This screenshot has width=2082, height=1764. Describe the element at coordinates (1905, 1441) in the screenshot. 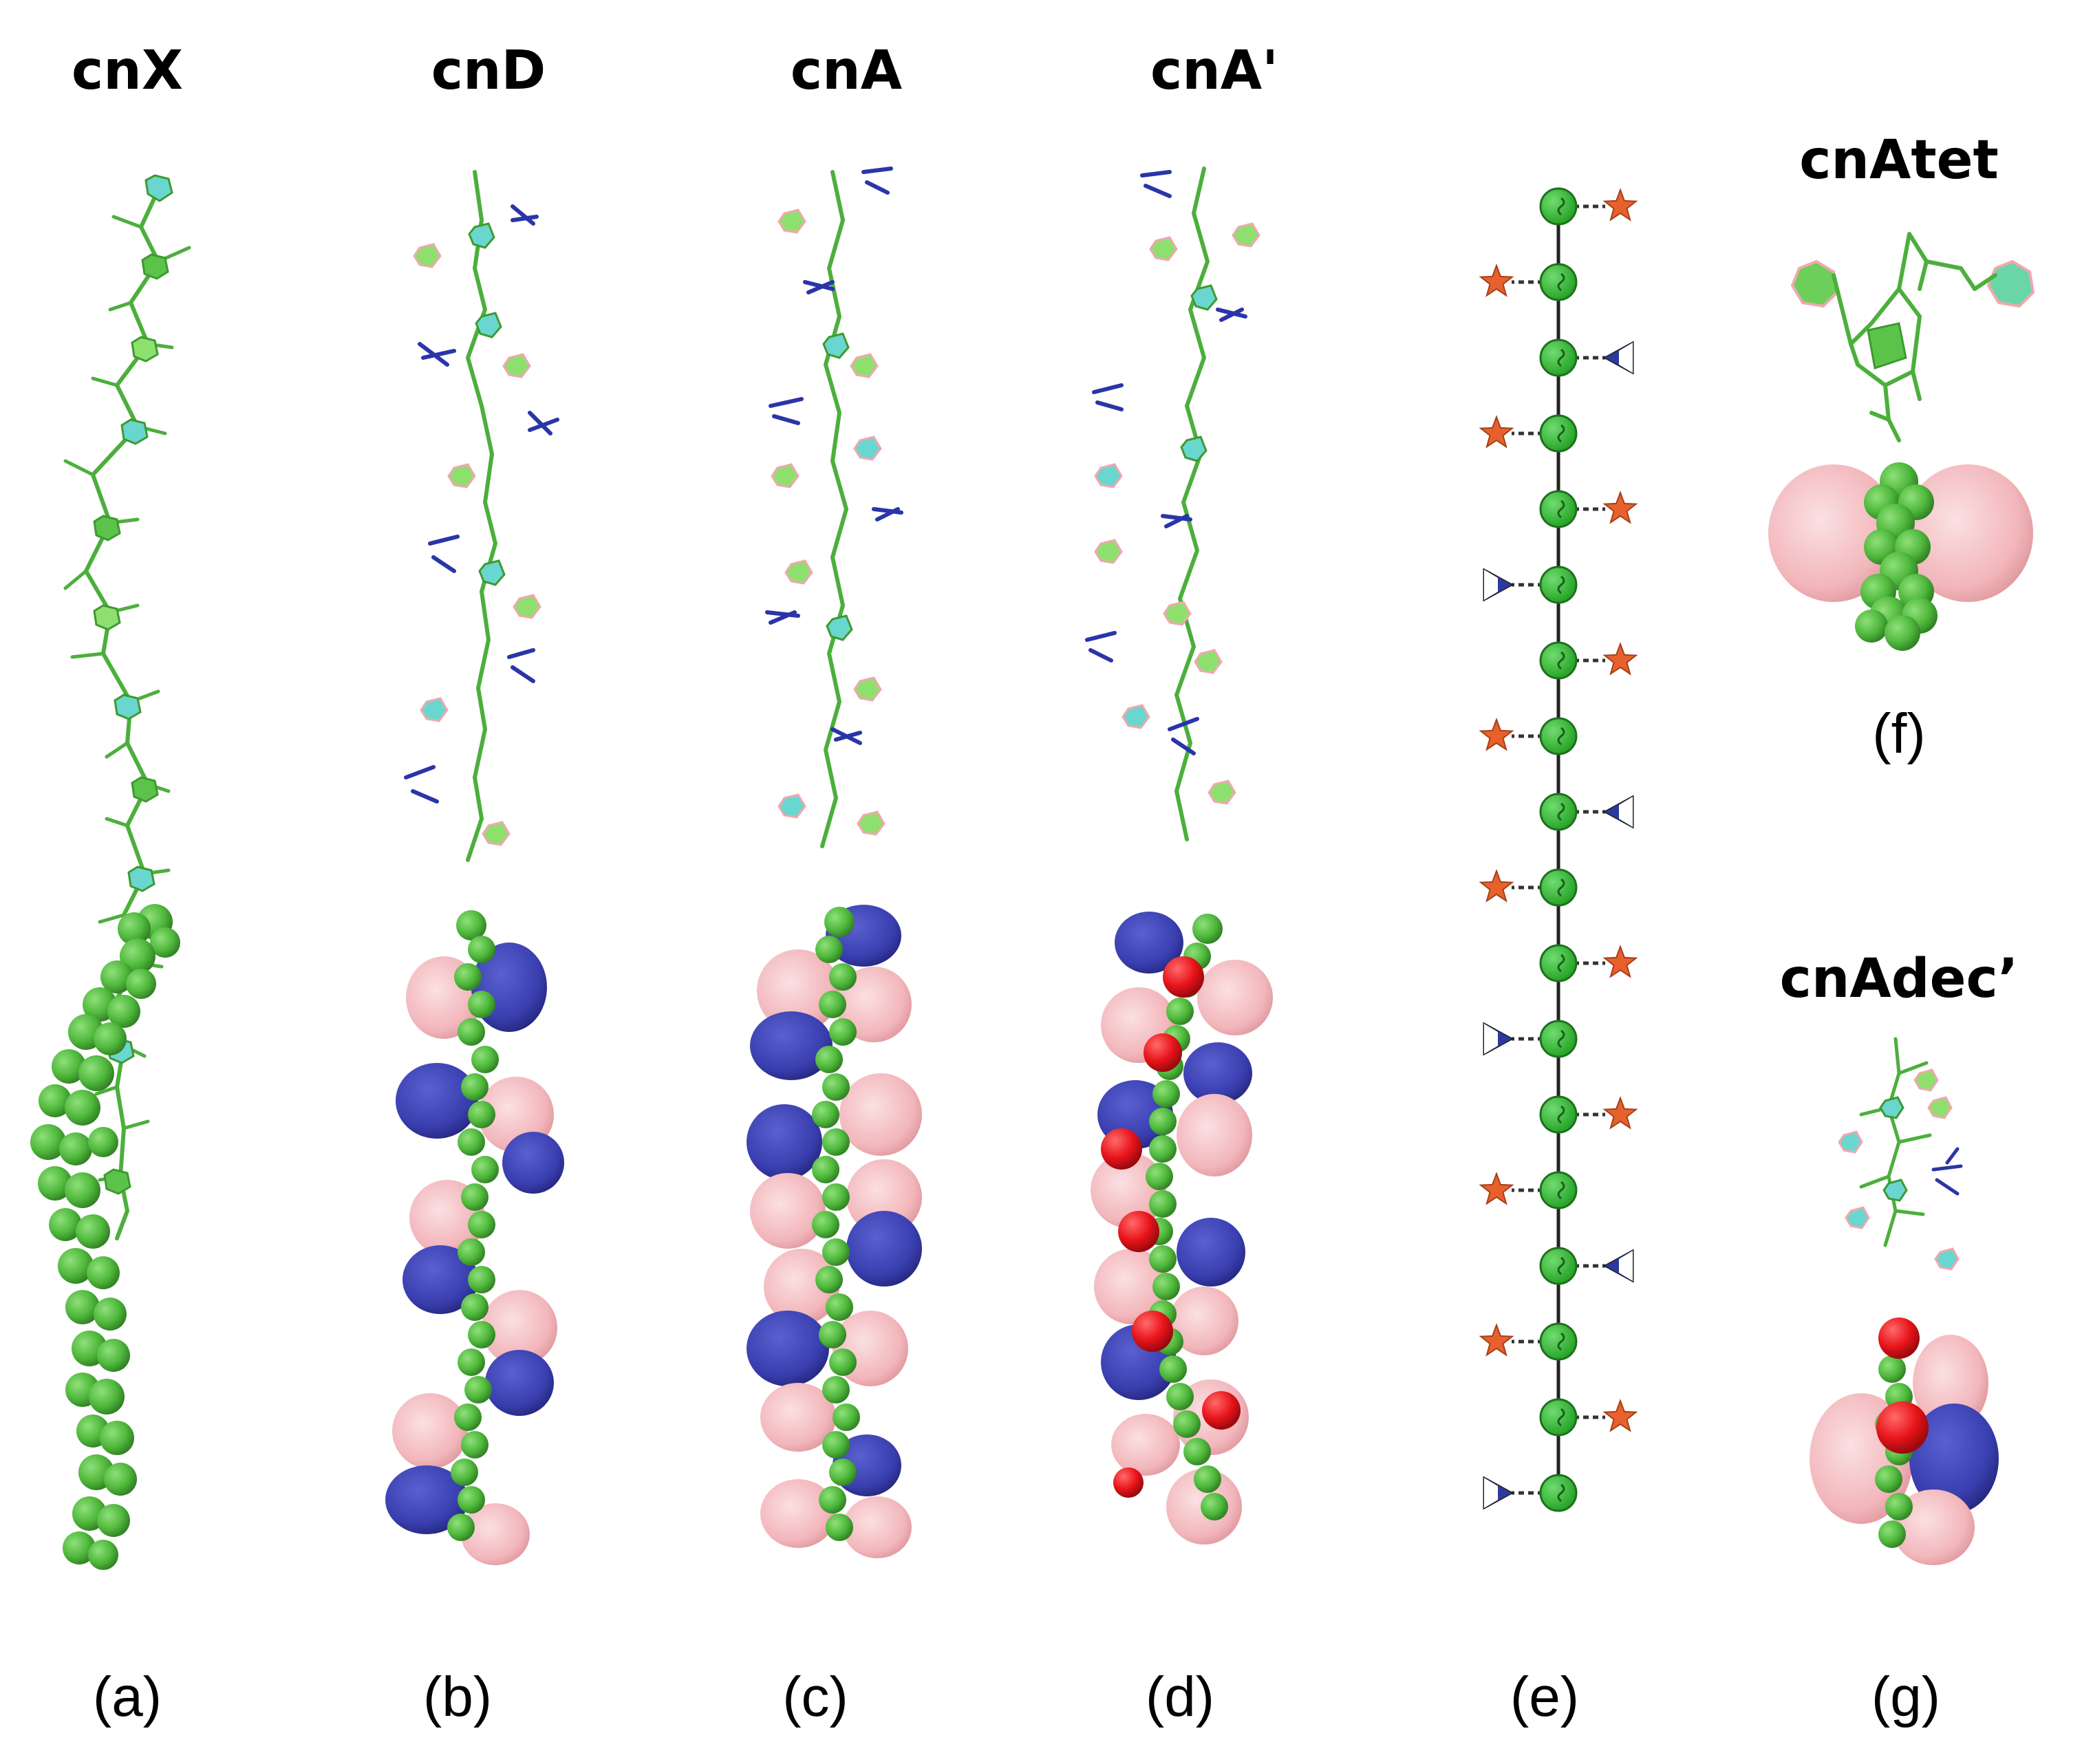

I see `panel-g-surface-model` at that location.